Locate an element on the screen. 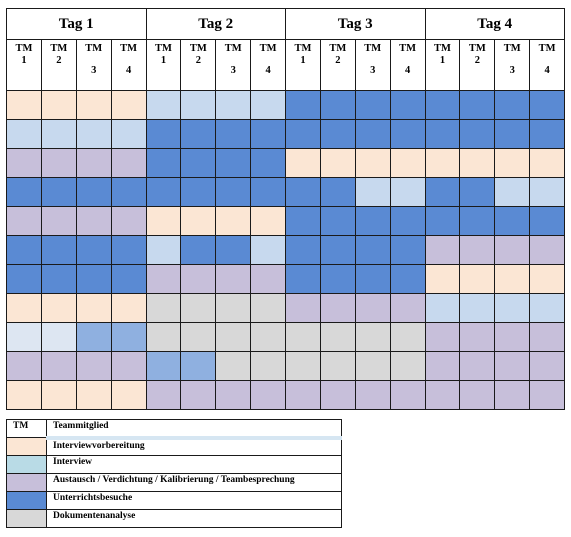 This screenshot has height=537, width=571. member-number: 3 is located at coordinates (233, 70).